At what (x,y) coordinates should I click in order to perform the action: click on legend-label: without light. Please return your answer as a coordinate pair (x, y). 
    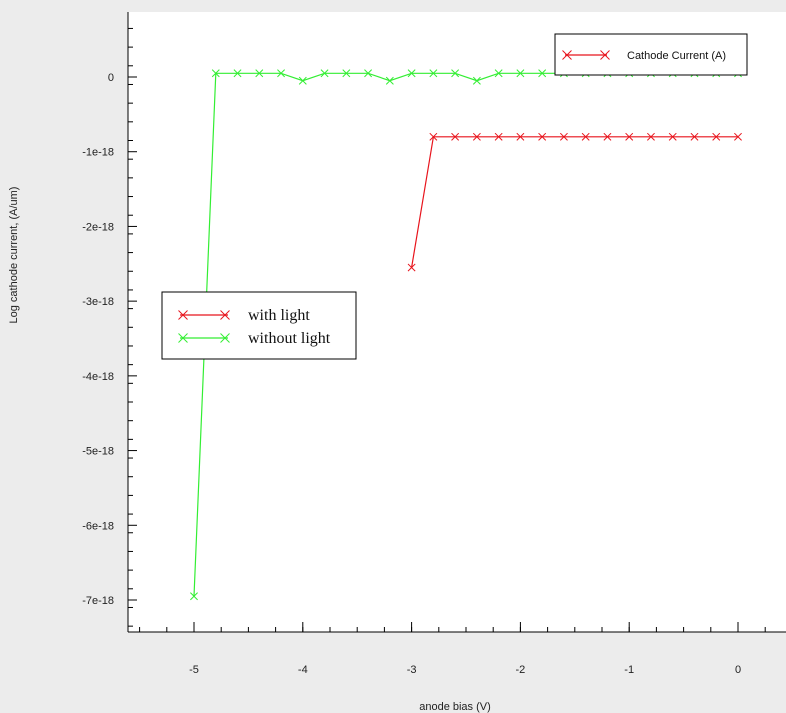
    Looking at the image, I should click on (289, 338).